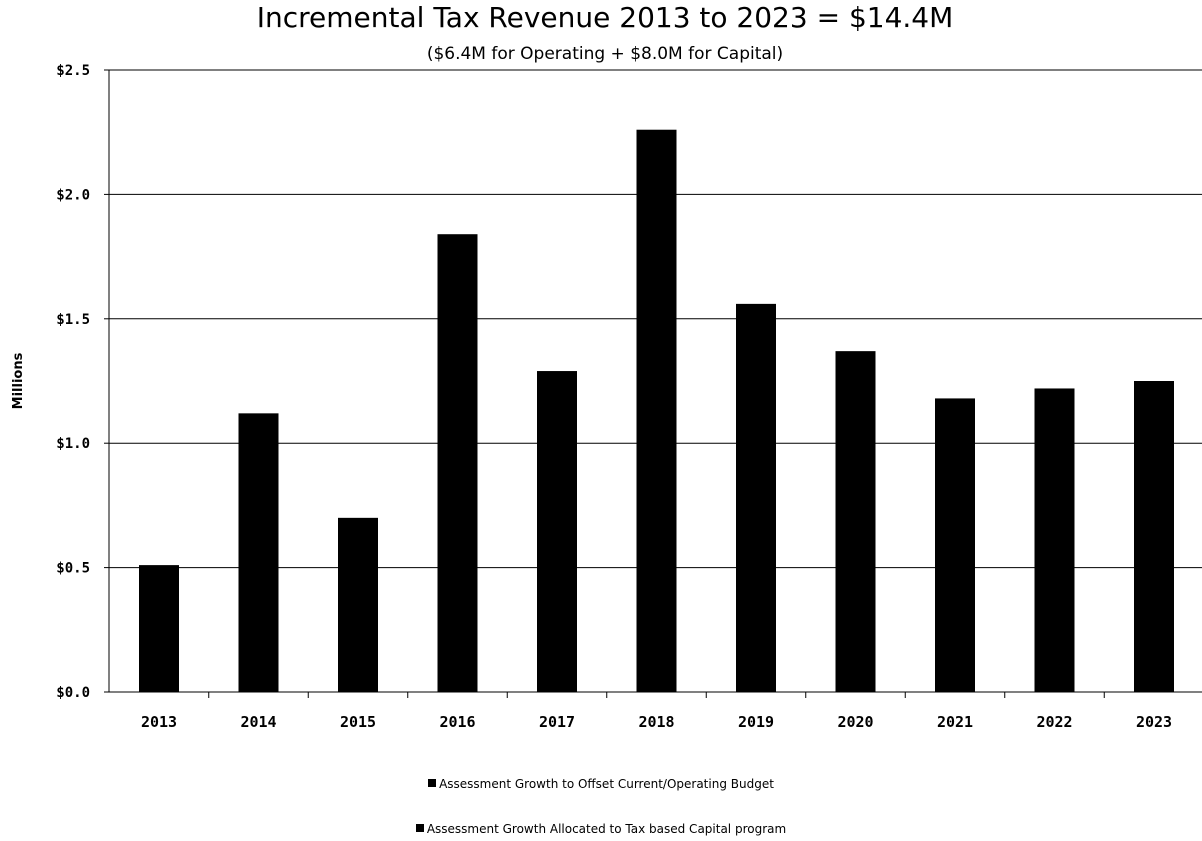 This screenshot has width=1202, height=841. Describe the element at coordinates (756, 497) in the screenshot. I see `bar-2019` at that location.